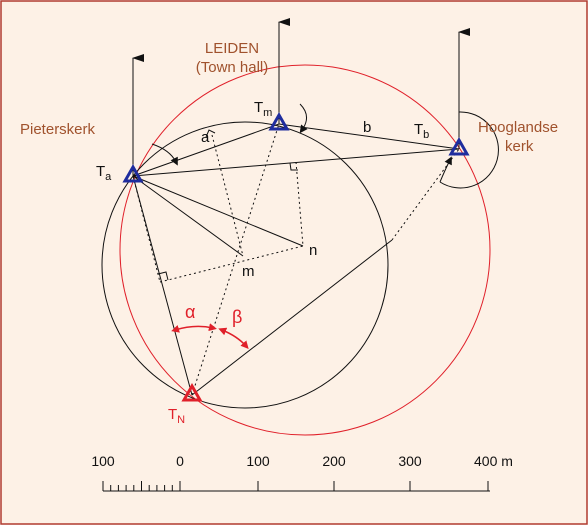  What do you see at coordinates (367, 127) in the screenshot?
I see `label: b` at bounding box center [367, 127].